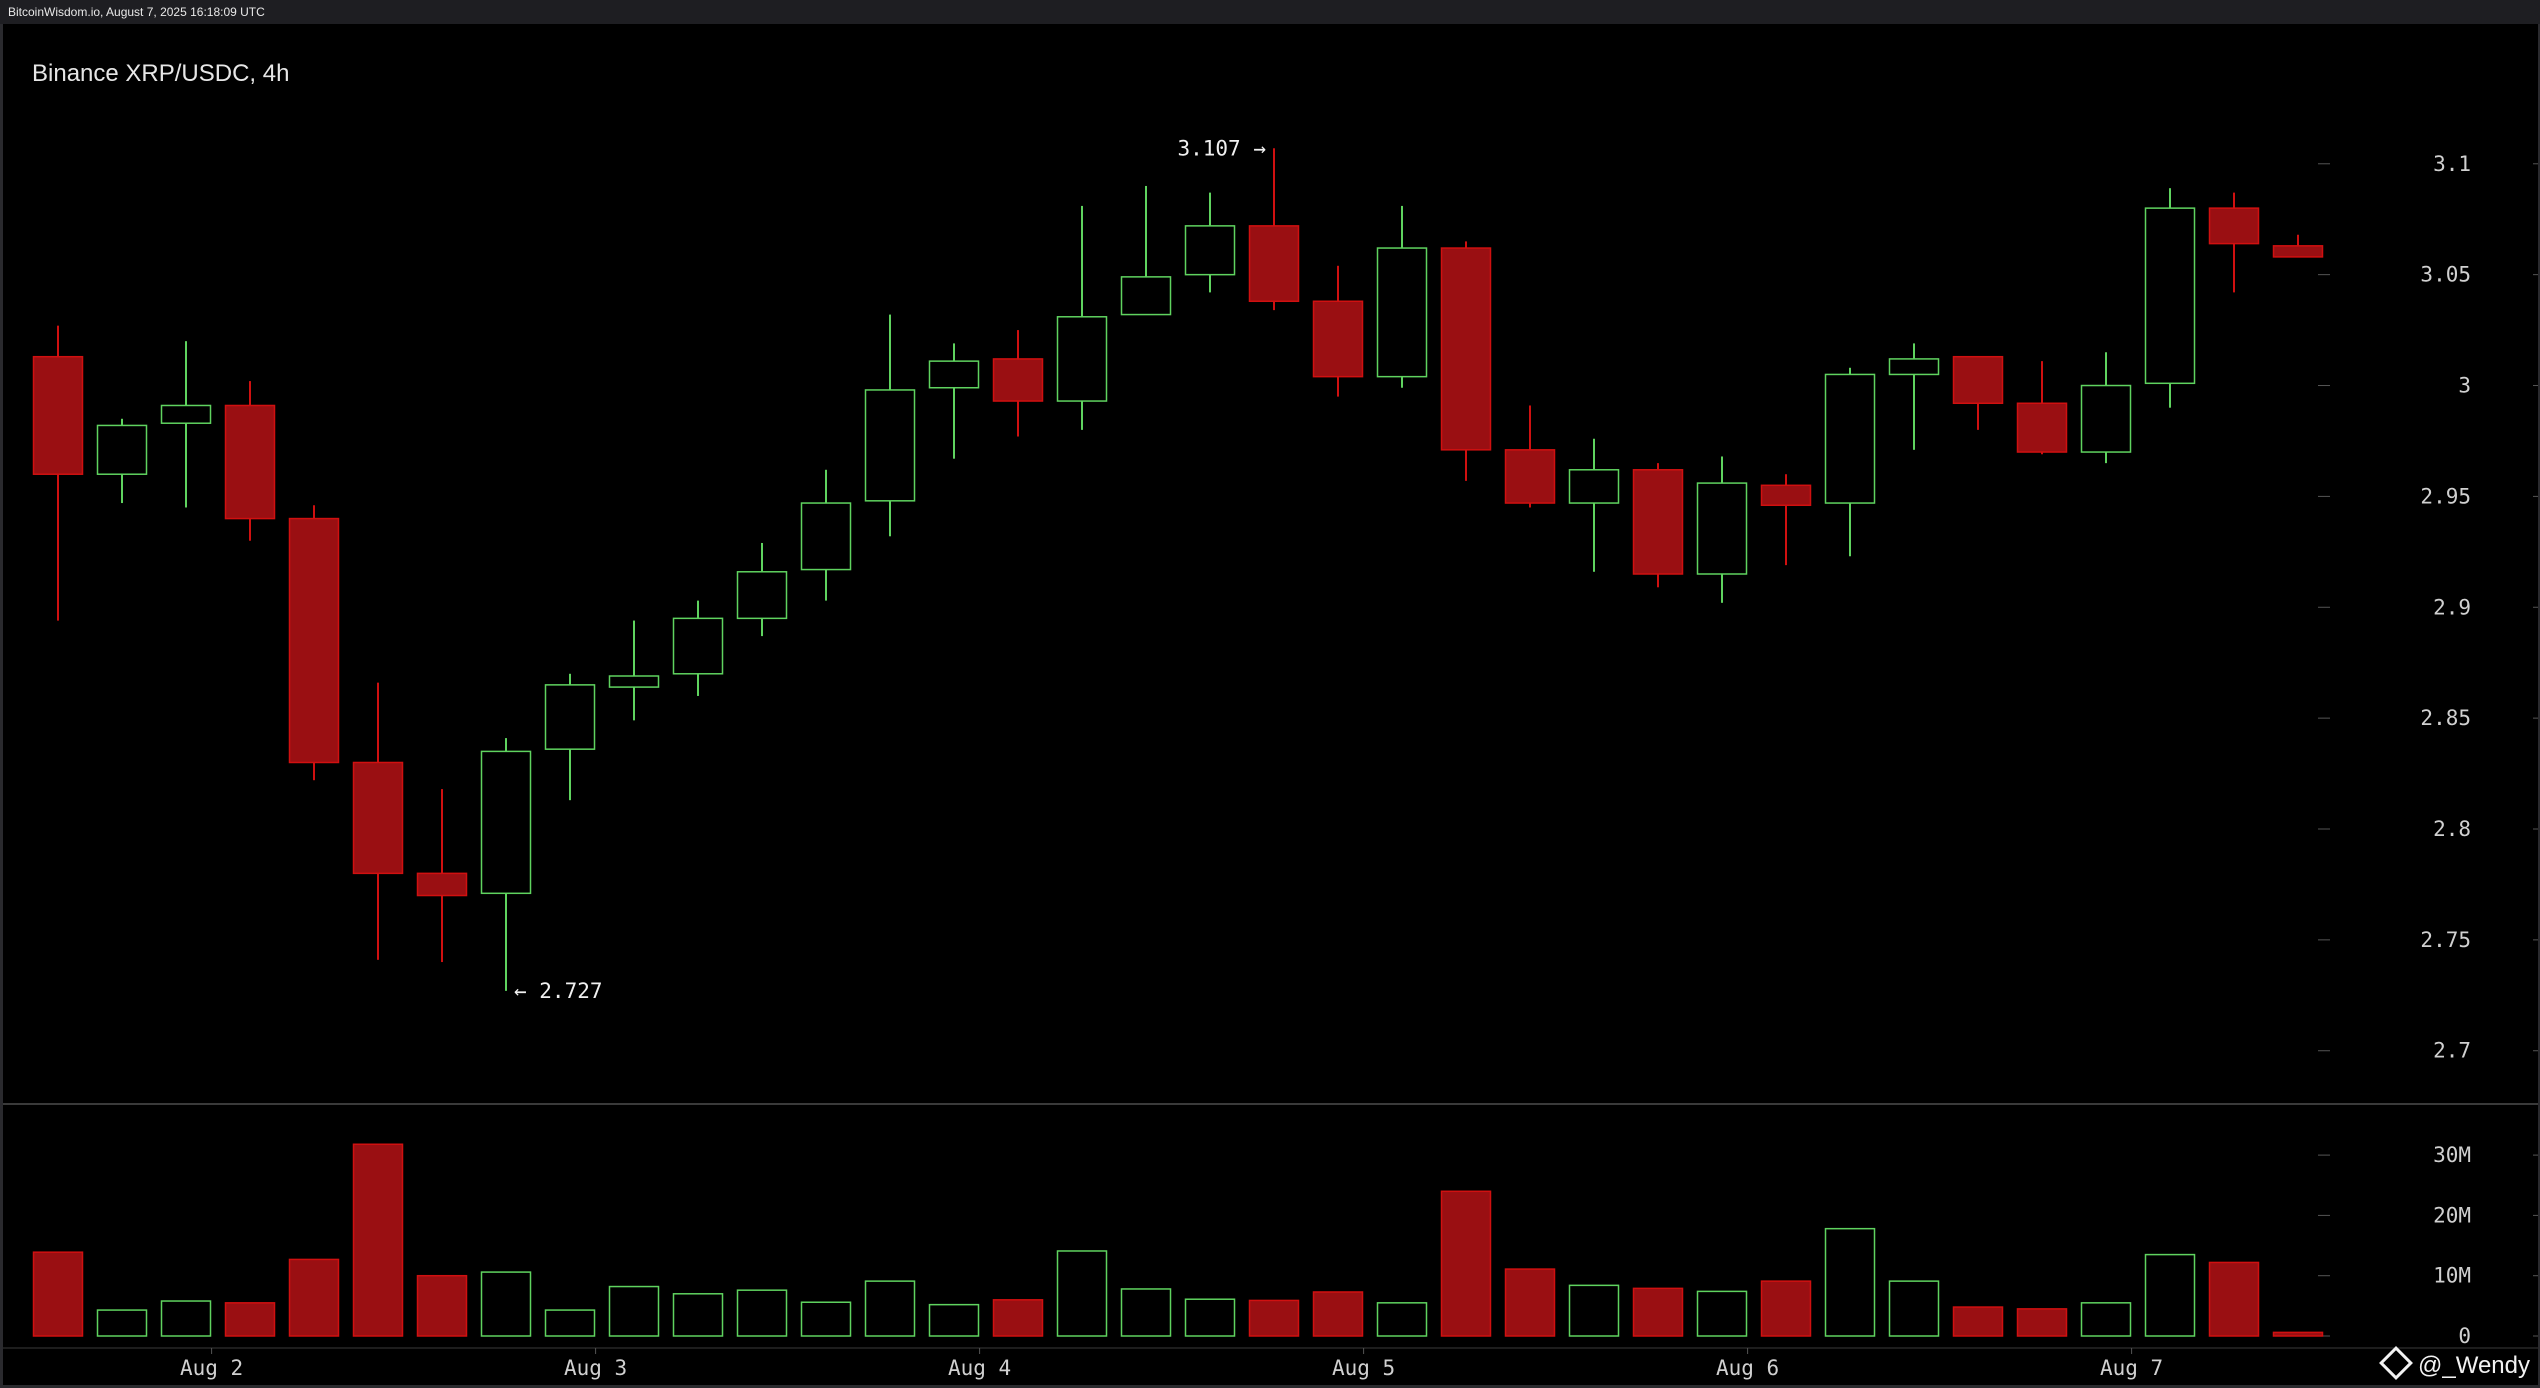  What do you see at coordinates (2445, 718) in the screenshot?
I see `price-tick-label: 2.85` at bounding box center [2445, 718].